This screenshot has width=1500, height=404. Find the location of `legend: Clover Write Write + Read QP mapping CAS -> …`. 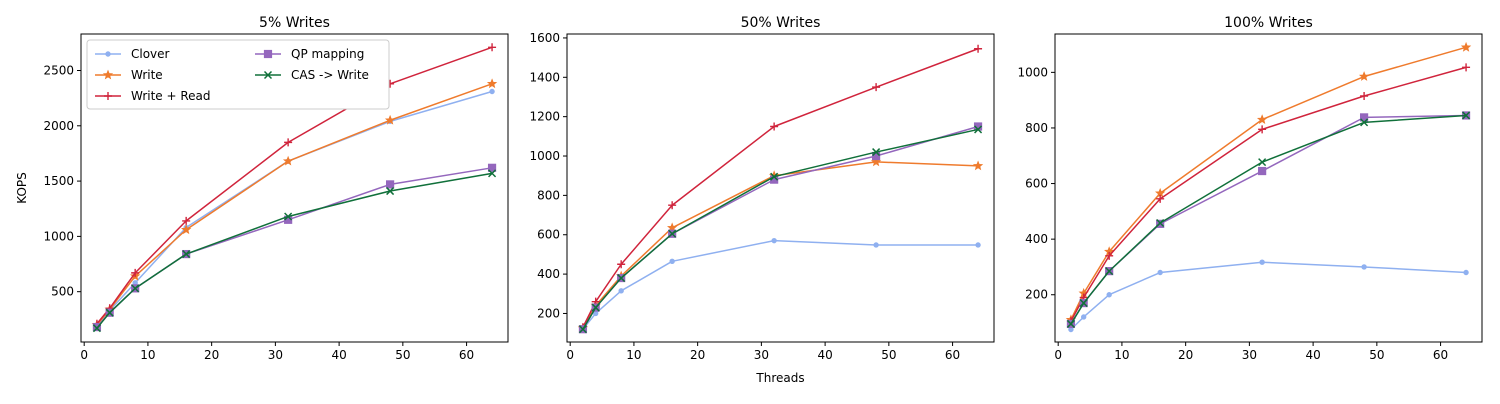

legend: Clover Write Write + Read QP mapping CAS -> … is located at coordinates (238, 74).